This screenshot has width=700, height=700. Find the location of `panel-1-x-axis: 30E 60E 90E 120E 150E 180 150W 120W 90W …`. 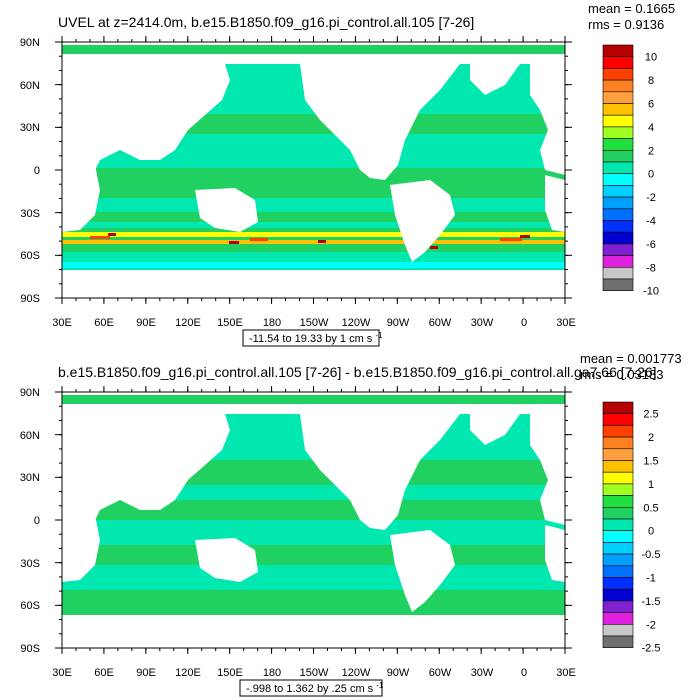

panel-1-x-axis: 30E 60E 90E 120E 150E 180 150W 120W 90W … is located at coordinates (314, 323).